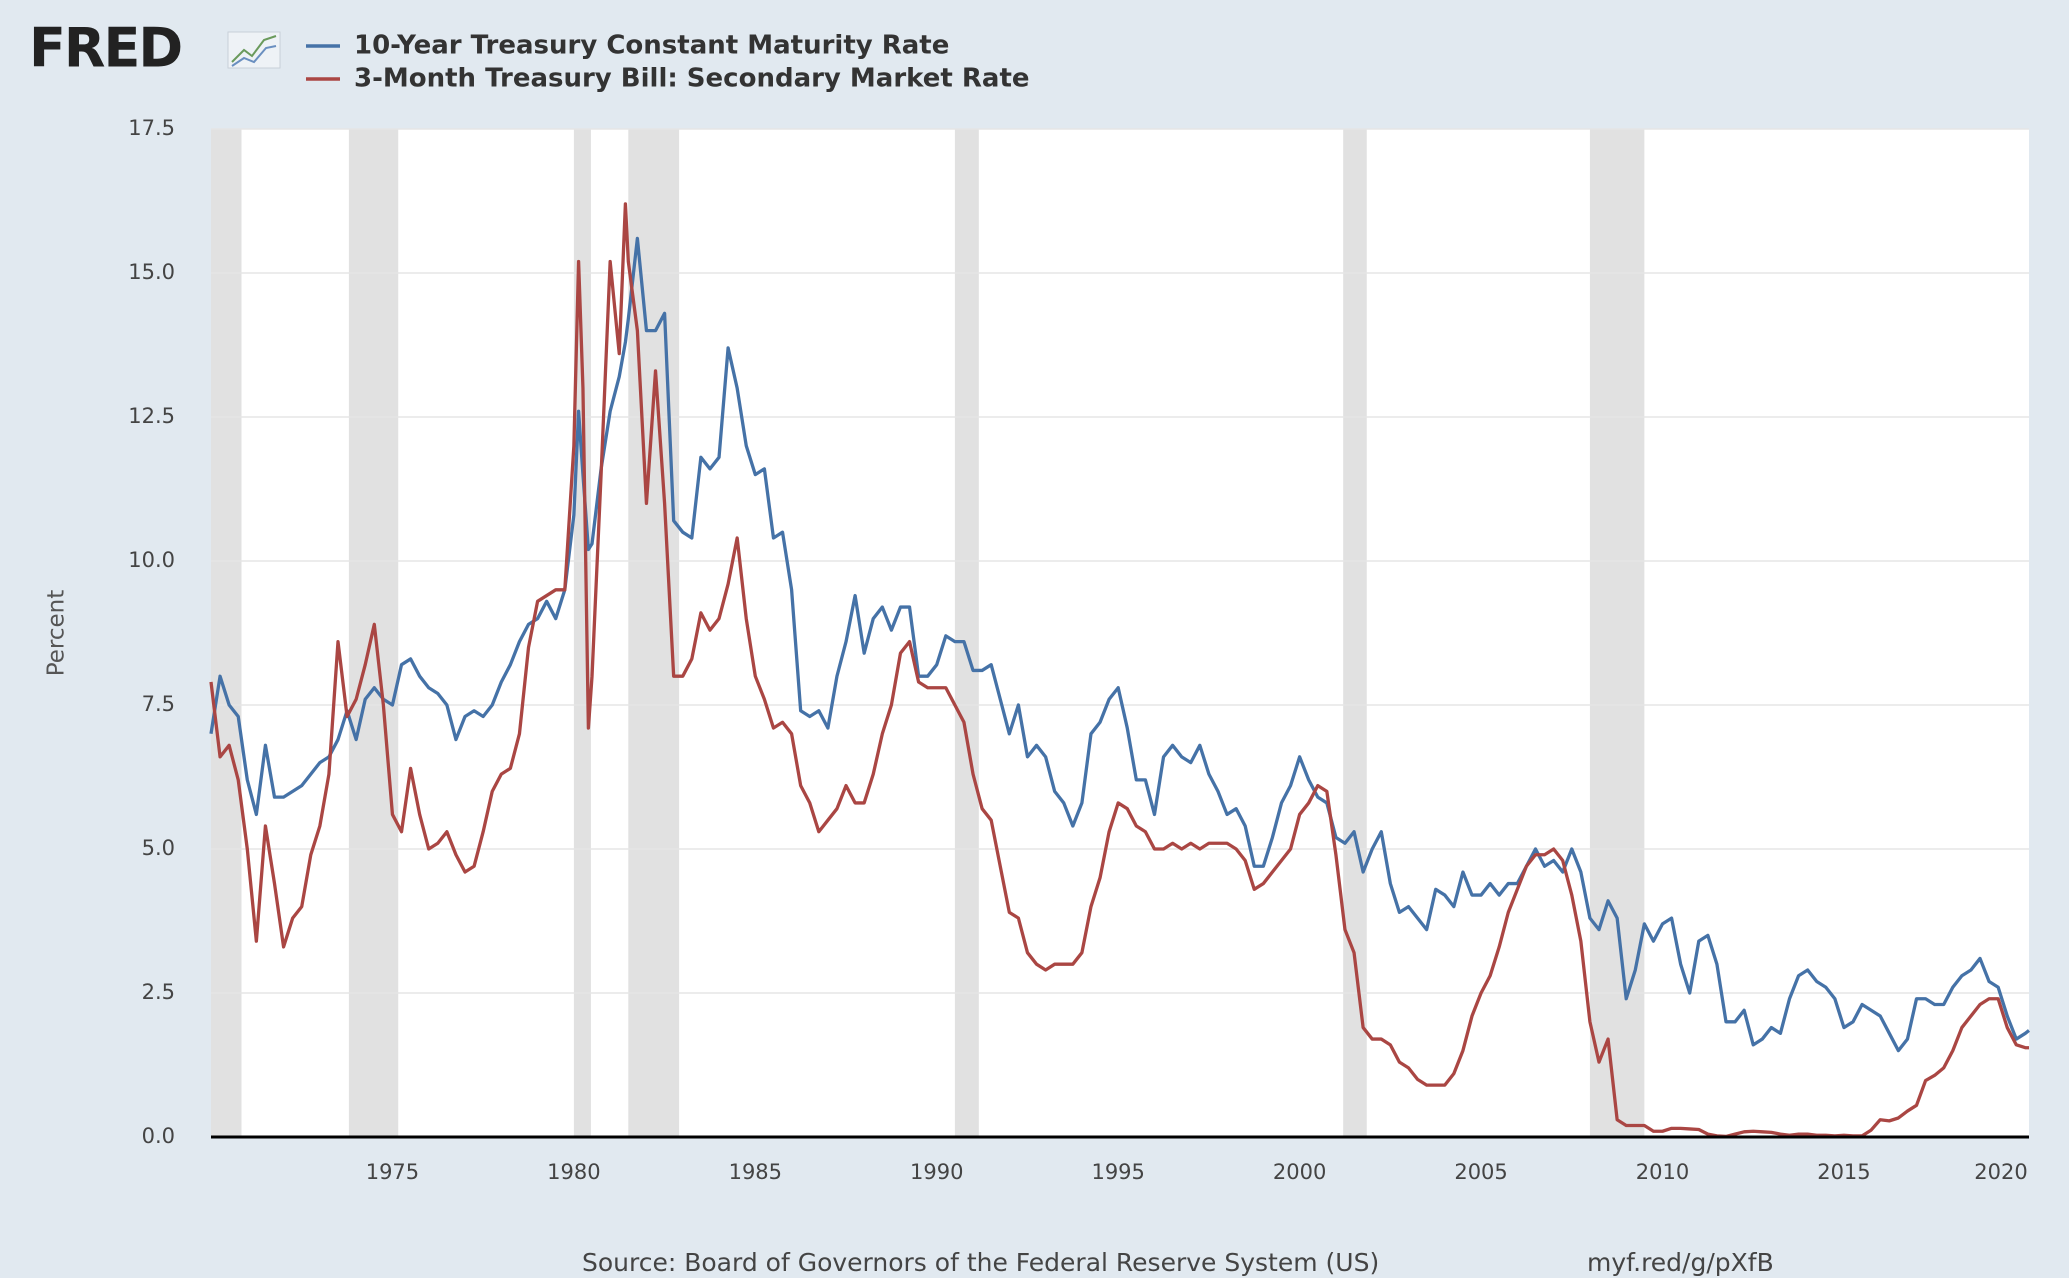  What do you see at coordinates (151, 128) in the screenshot?
I see `y-tick-label: 17.5` at bounding box center [151, 128].